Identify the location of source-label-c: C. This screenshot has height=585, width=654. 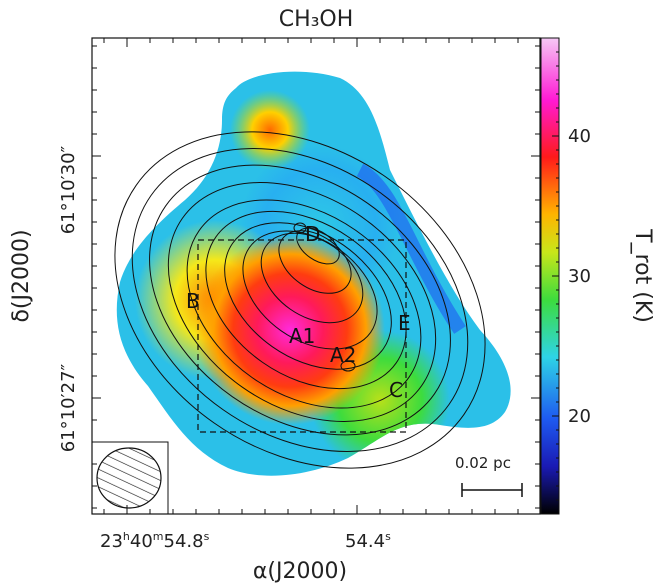
(396, 390).